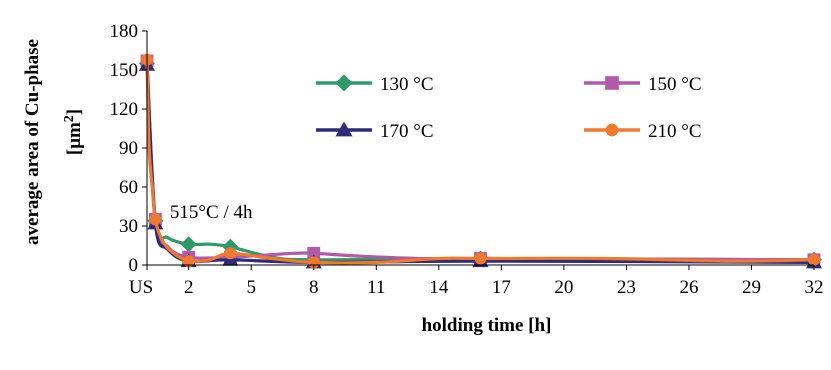  Describe the element at coordinates (487, 325) in the screenshot. I see `x-axis-title: holding time [h]` at that location.